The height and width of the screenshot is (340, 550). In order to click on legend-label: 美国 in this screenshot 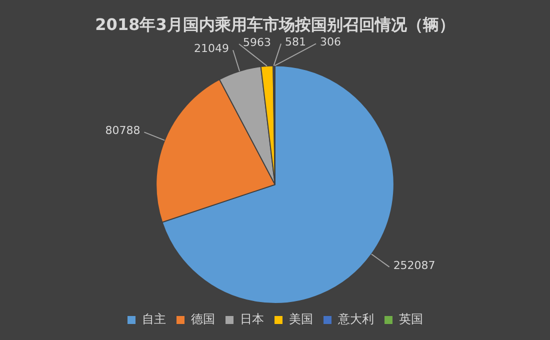, I will do `click(301, 319)`.